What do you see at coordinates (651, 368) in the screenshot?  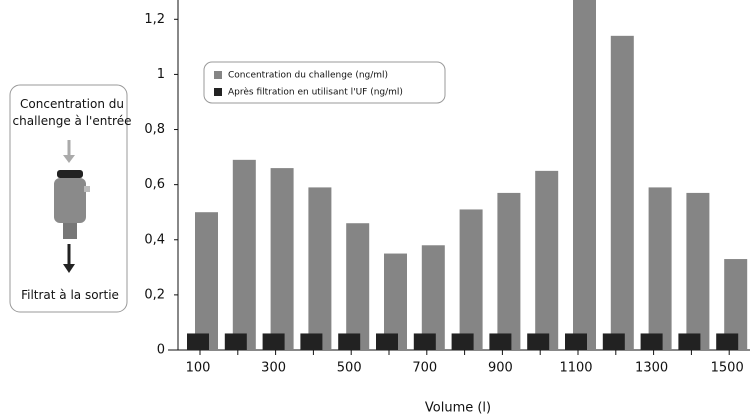 I see `x-tick-label: 1300` at bounding box center [651, 368].